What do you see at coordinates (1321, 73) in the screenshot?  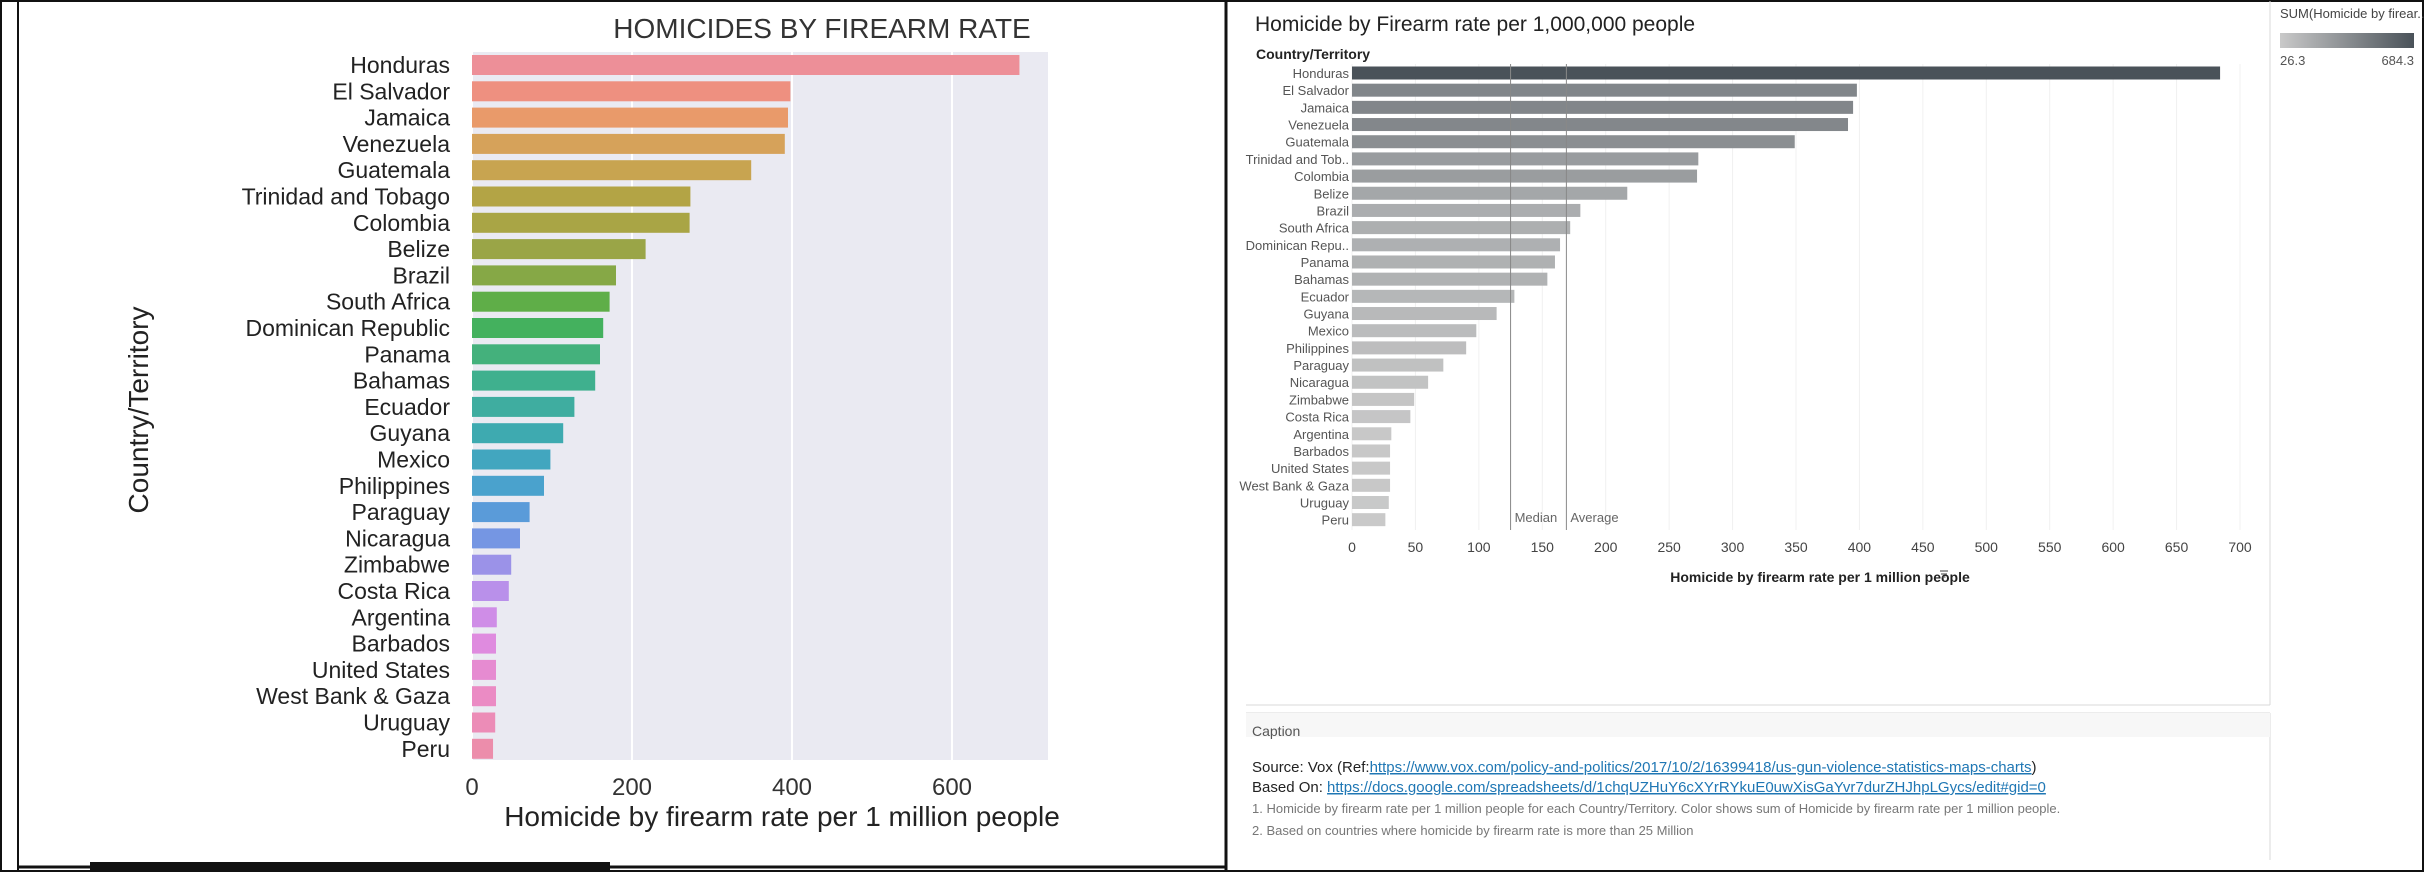 I see `category-label: Honduras` at bounding box center [1321, 73].